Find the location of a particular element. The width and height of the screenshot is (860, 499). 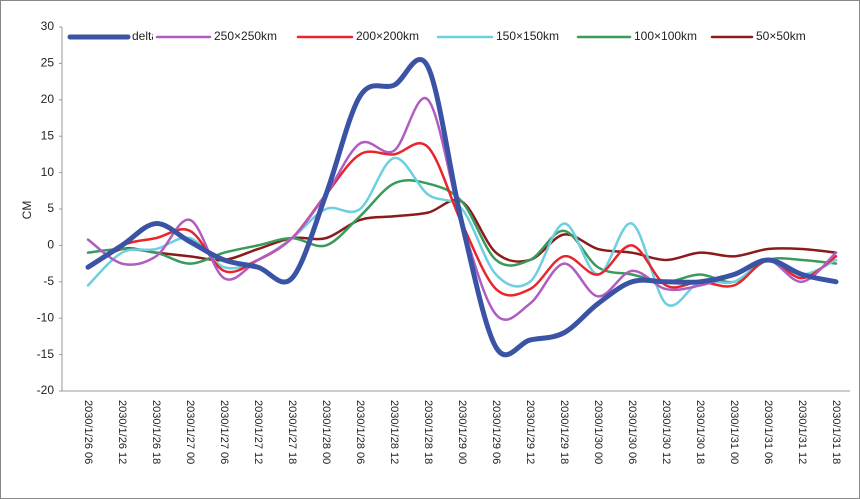

x-tick-label: 2030/1/27 12 is located at coordinates (258, 432).